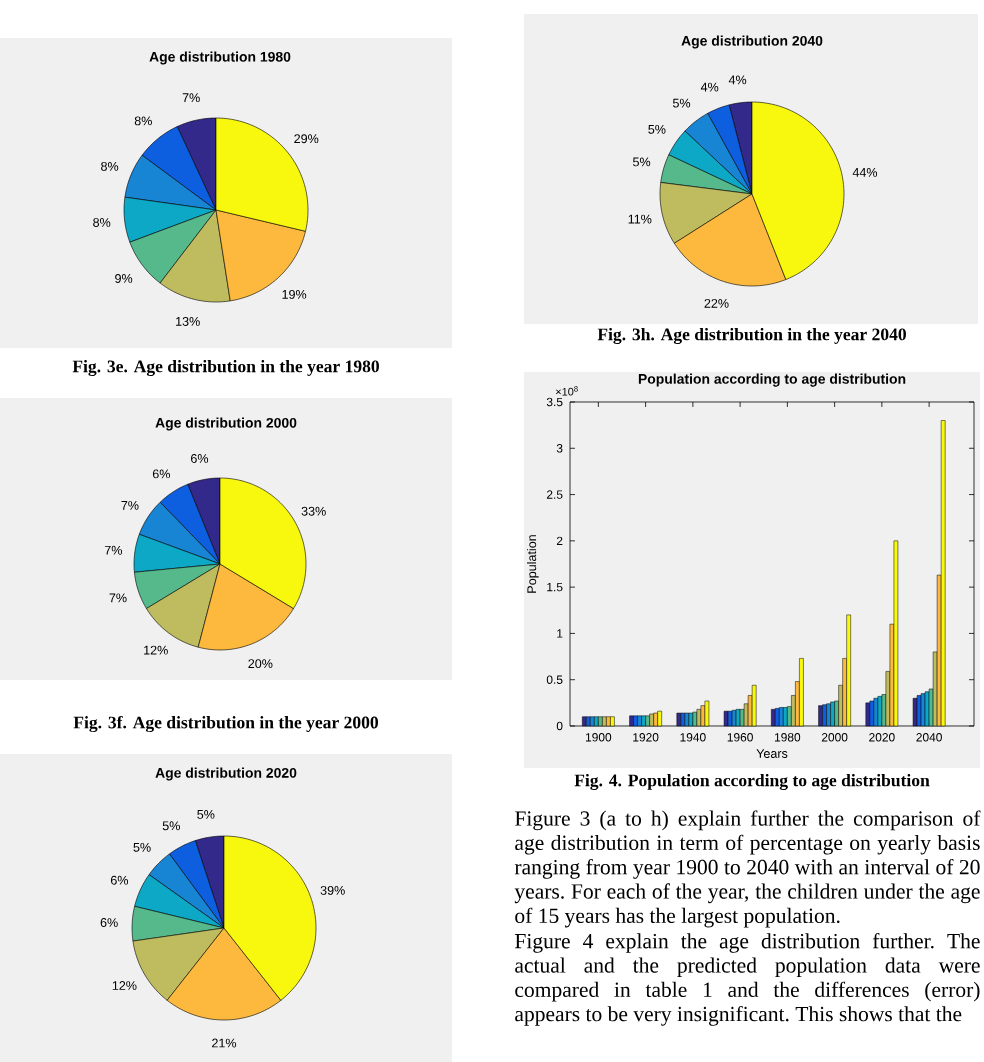  What do you see at coordinates (746, 715) in the screenshot?
I see `bar` at bounding box center [746, 715].